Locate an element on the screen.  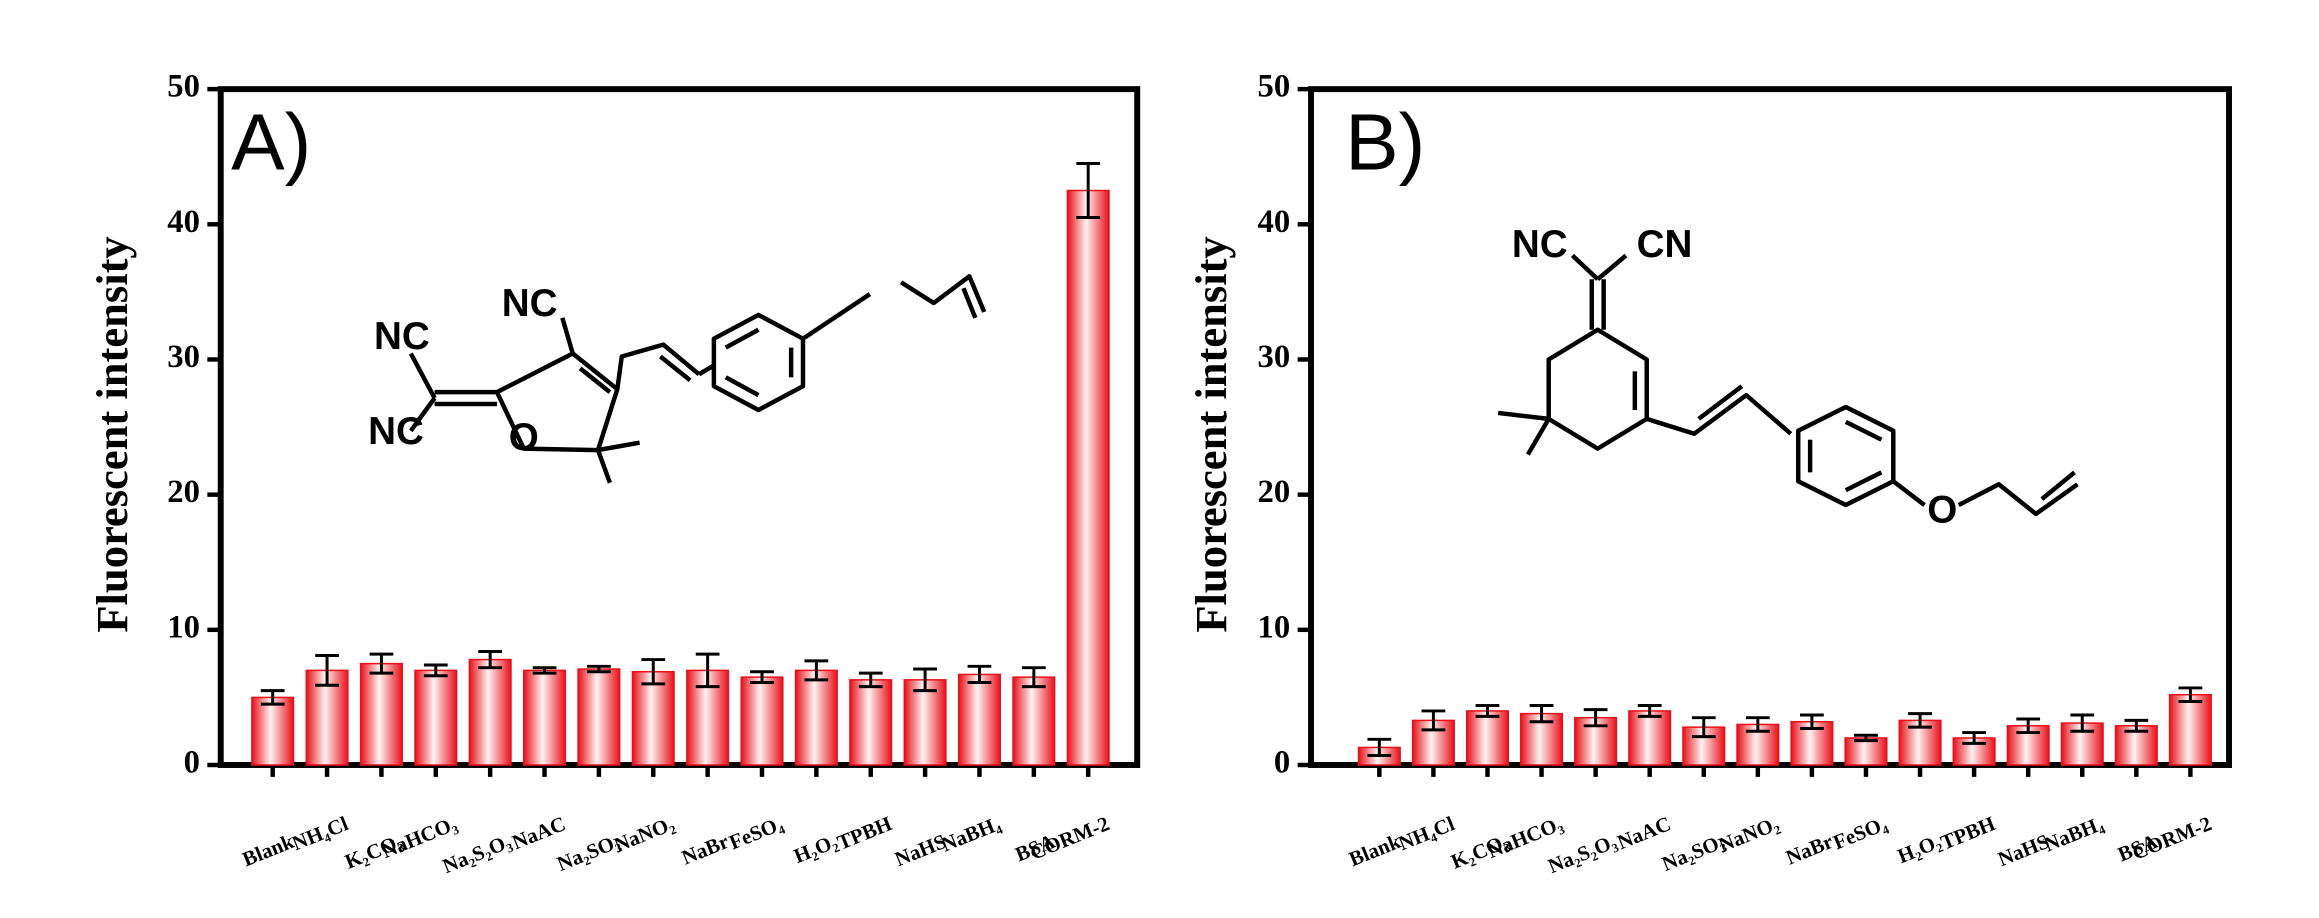
x-tick-label: FeSO₄ is located at coordinates (1860, 833).